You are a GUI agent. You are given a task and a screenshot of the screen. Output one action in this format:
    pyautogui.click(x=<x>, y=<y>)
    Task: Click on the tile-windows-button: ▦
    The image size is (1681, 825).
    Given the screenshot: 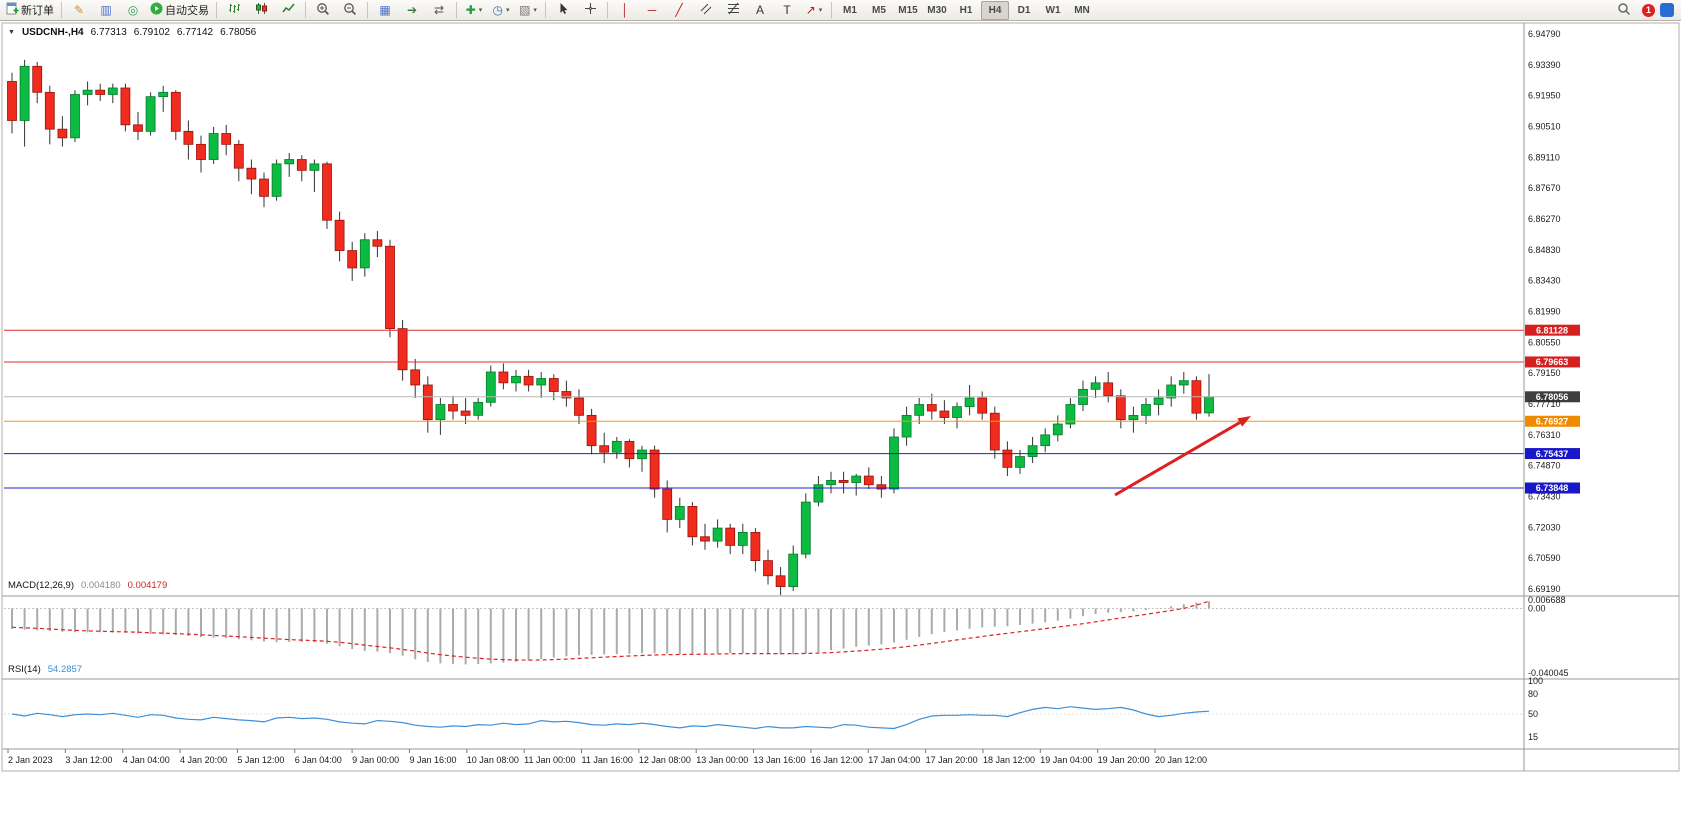 What is the action you would take?
    pyautogui.click(x=385, y=10)
    